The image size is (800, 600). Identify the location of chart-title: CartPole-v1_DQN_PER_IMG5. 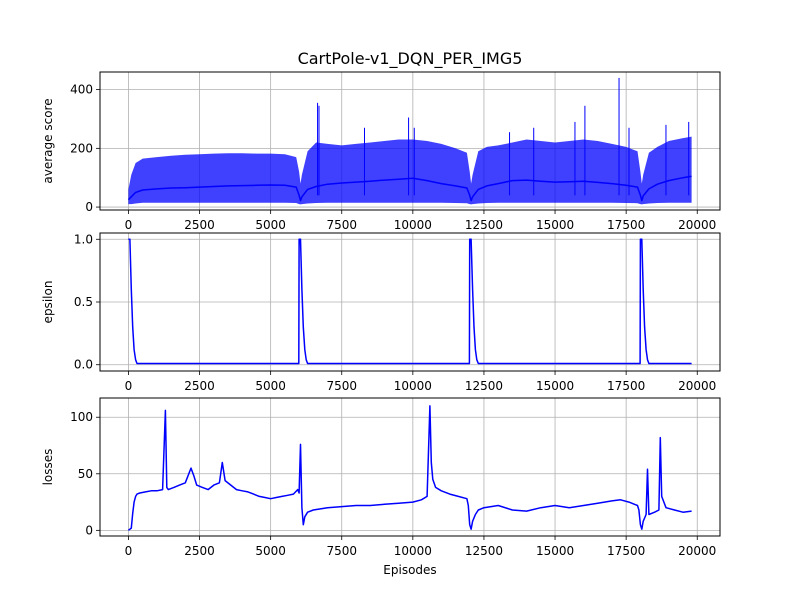
(410, 59).